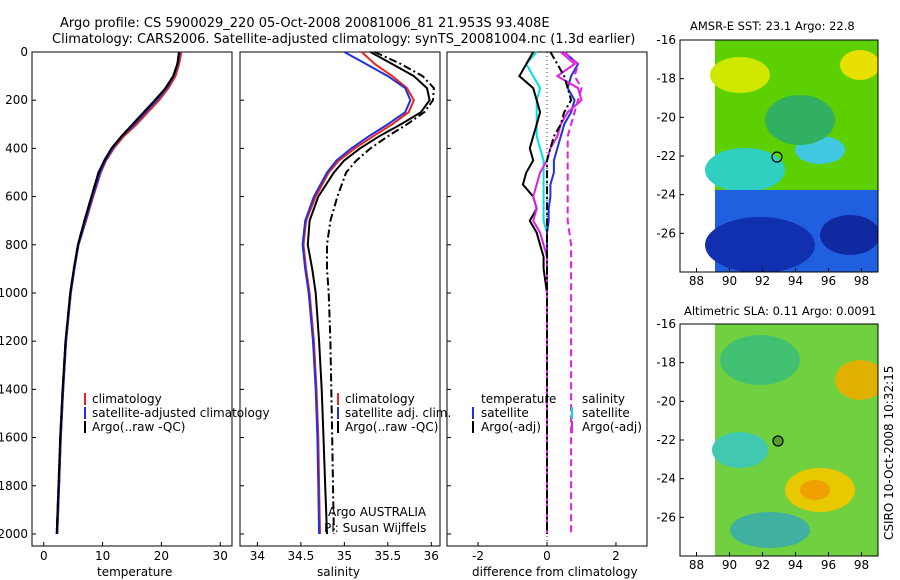  I want to click on legend-label-salinity: salinity, so click(603, 399).